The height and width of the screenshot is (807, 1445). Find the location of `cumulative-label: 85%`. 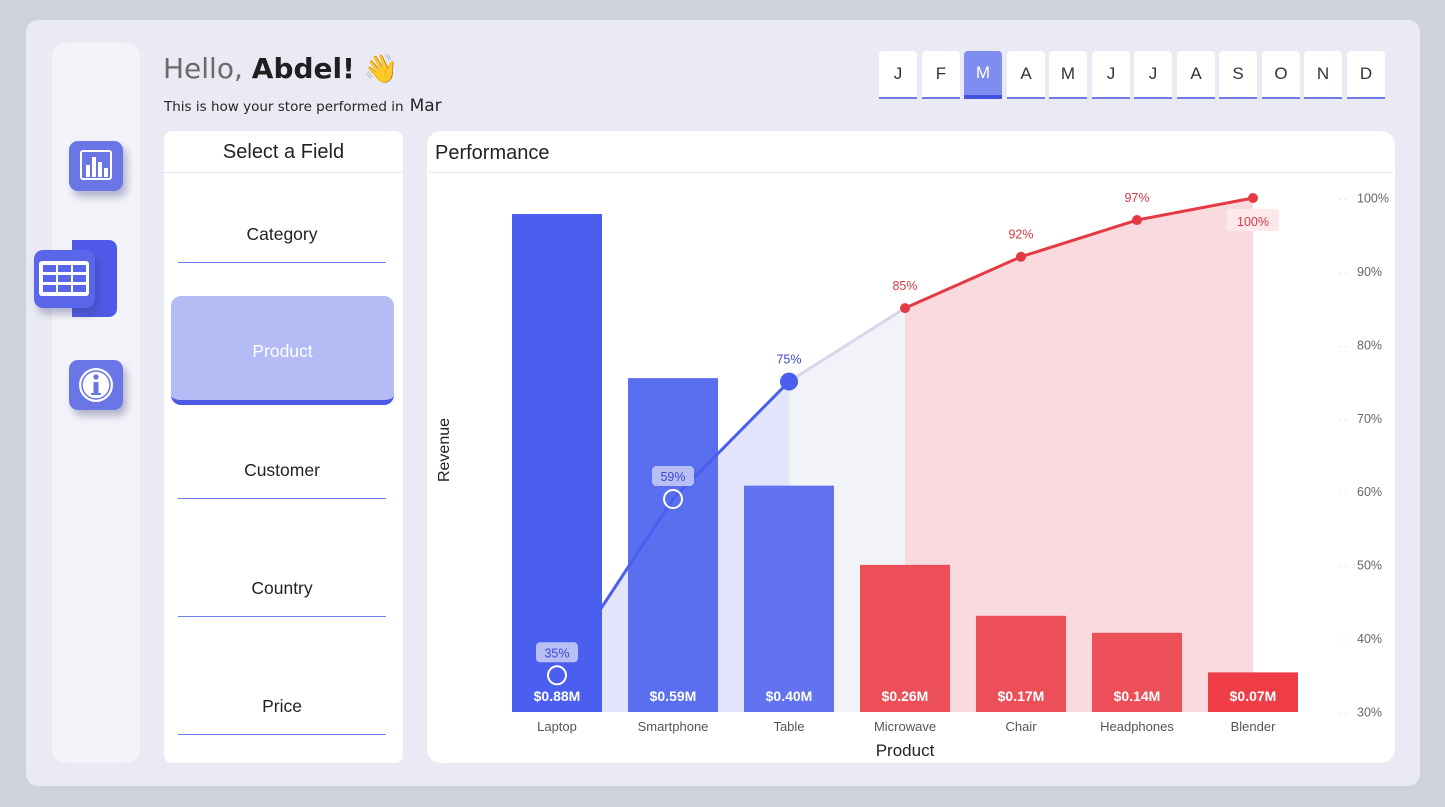

cumulative-label: 85% is located at coordinates (904, 286).